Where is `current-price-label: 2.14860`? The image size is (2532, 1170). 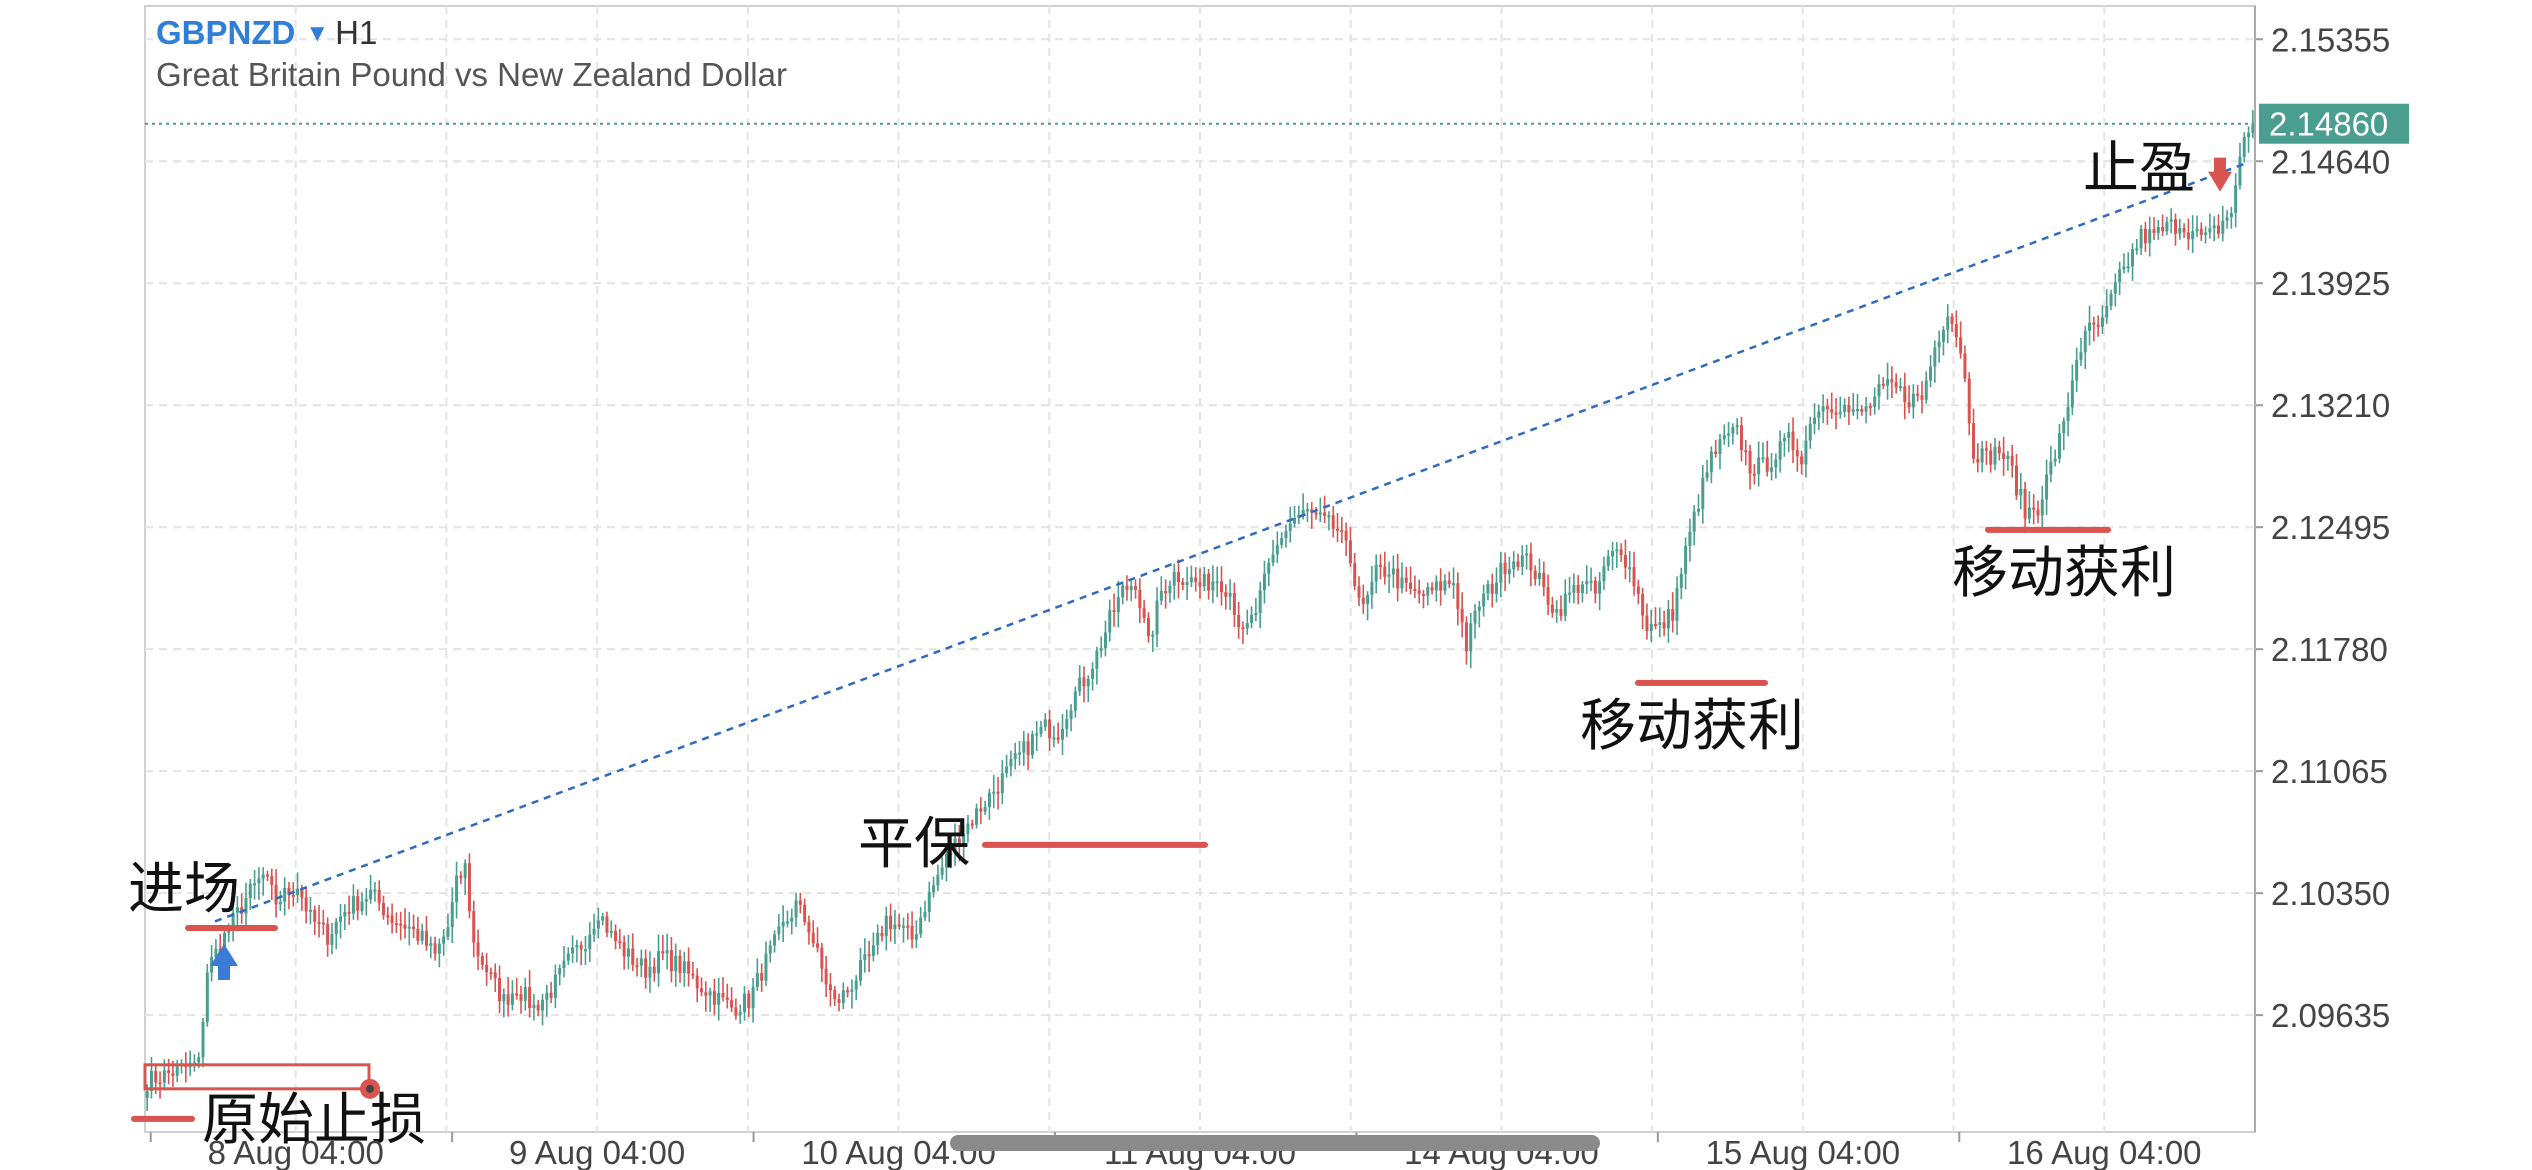 current-price-label: 2.14860 is located at coordinates (2328, 124).